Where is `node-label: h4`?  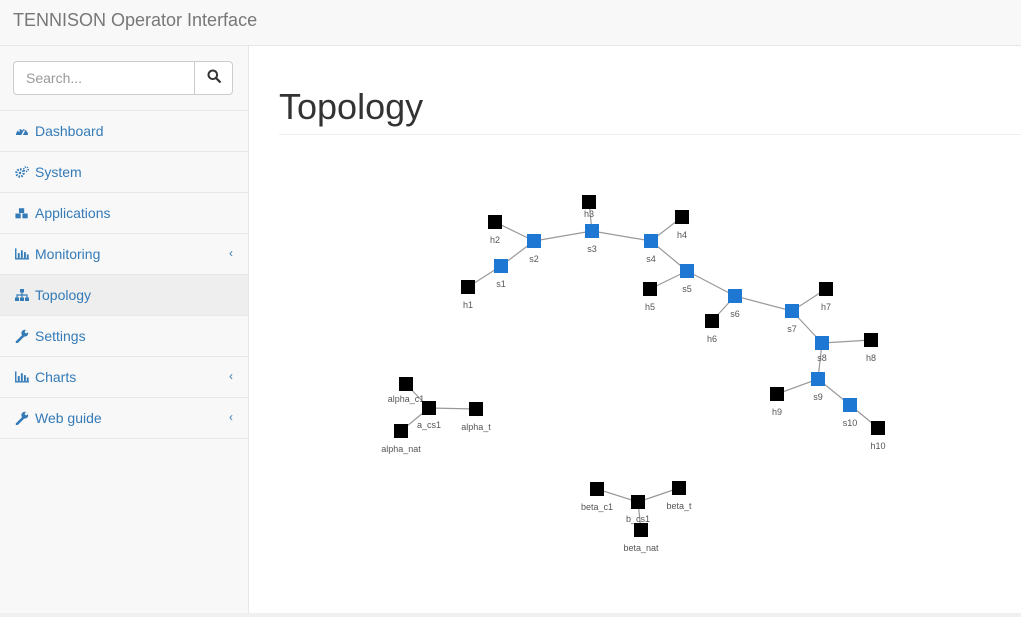 node-label: h4 is located at coordinates (682, 235).